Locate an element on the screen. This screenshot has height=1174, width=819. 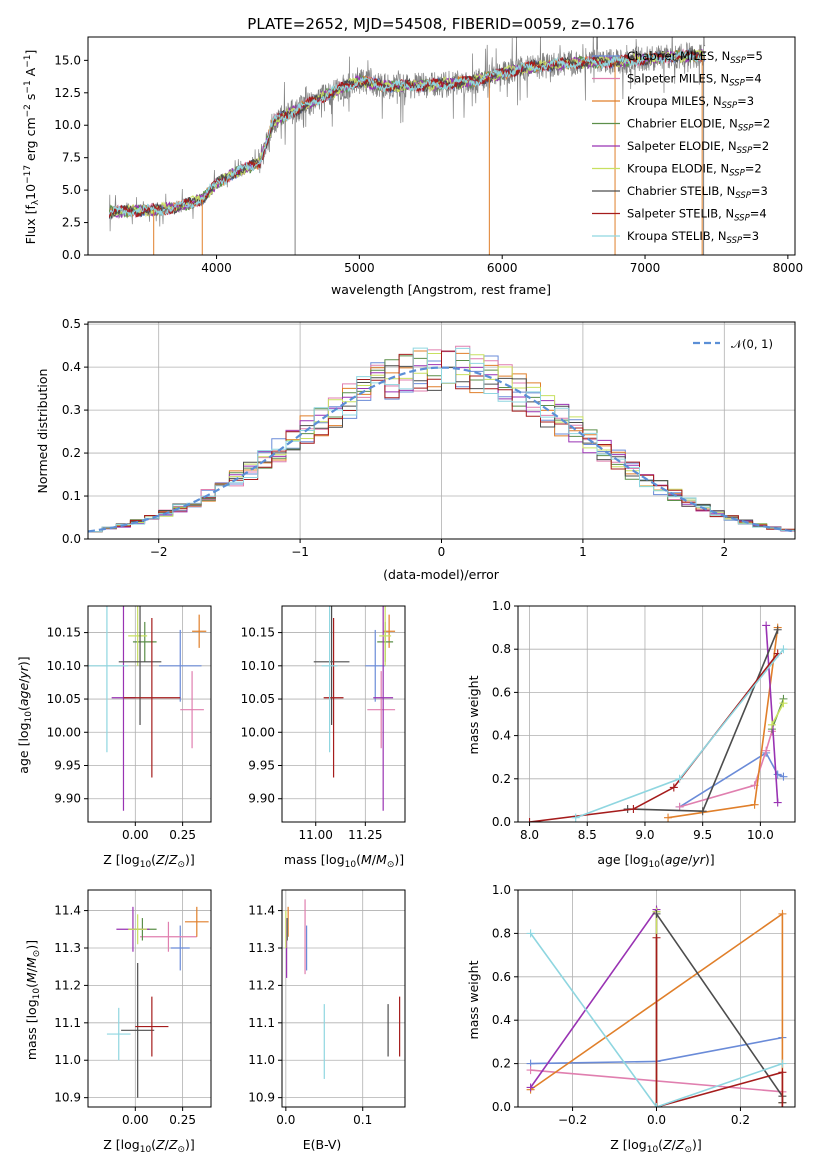
mass_vs_ebv-ytick-label: 11.2 is located at coordinates (261, 985).